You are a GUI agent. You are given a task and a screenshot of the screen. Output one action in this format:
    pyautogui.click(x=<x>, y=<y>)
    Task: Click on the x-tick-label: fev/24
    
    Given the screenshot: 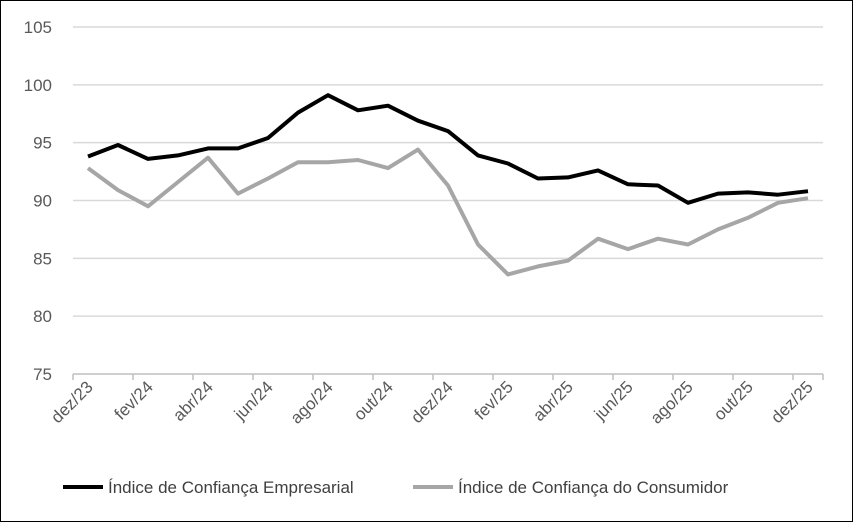 What is the action you would take?
    pyautogui.click(x=134, y=400)
    